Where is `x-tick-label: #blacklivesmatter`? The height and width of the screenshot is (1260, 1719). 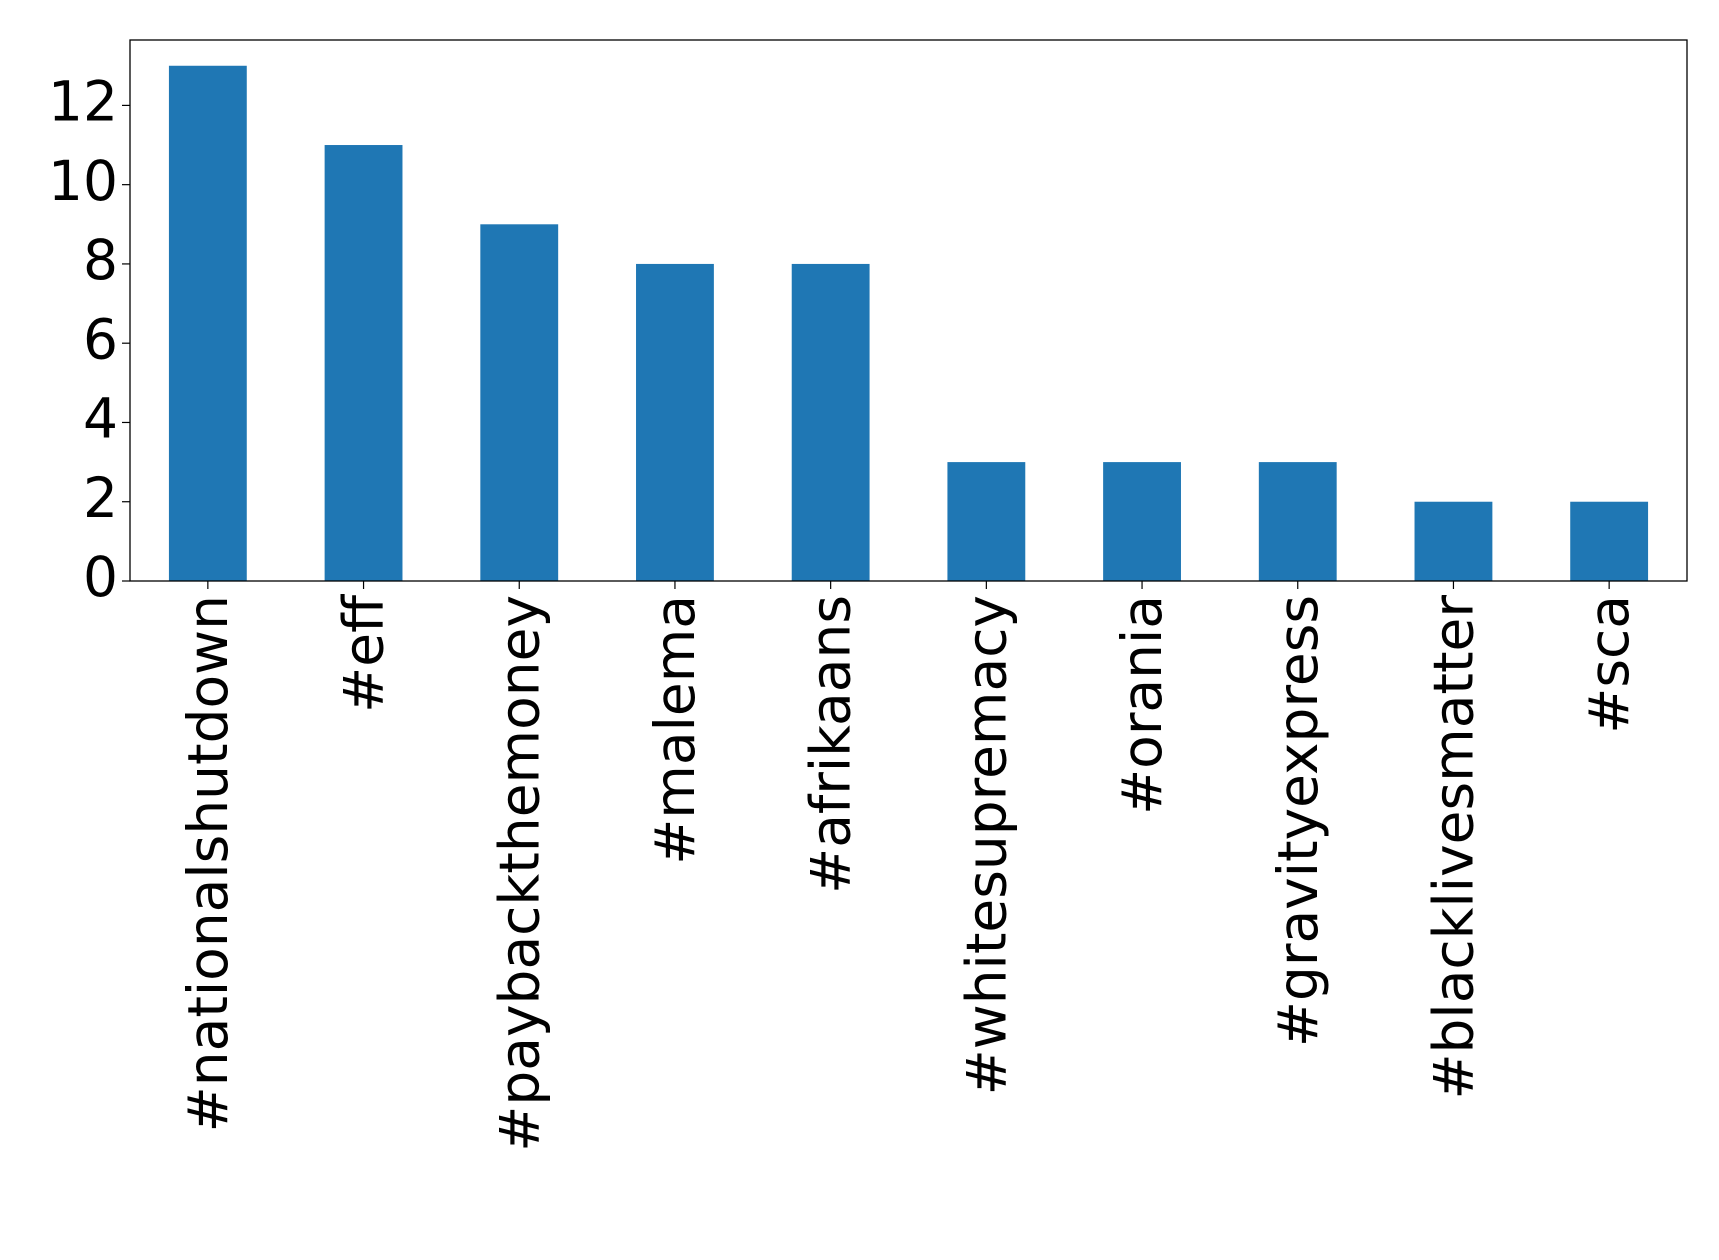 x-tick-label: #blacklivesmatter is located at coordinates (1453, 847).